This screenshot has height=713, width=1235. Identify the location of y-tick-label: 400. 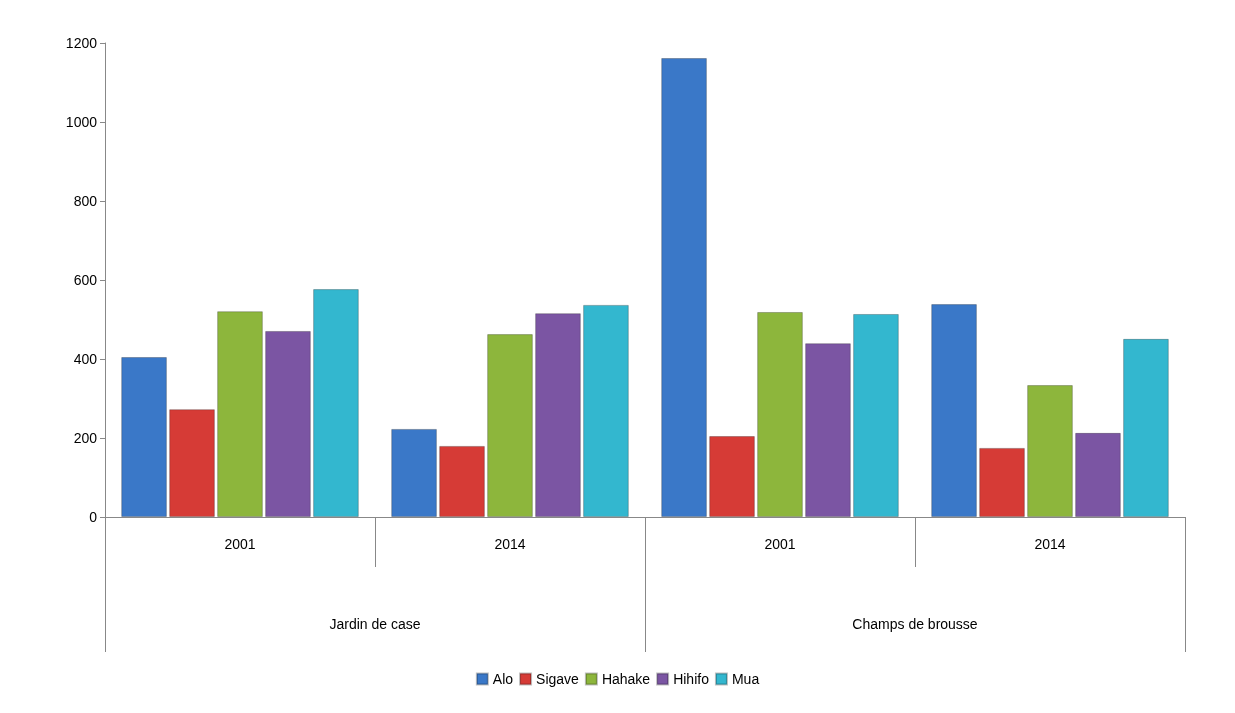
(85, 359).